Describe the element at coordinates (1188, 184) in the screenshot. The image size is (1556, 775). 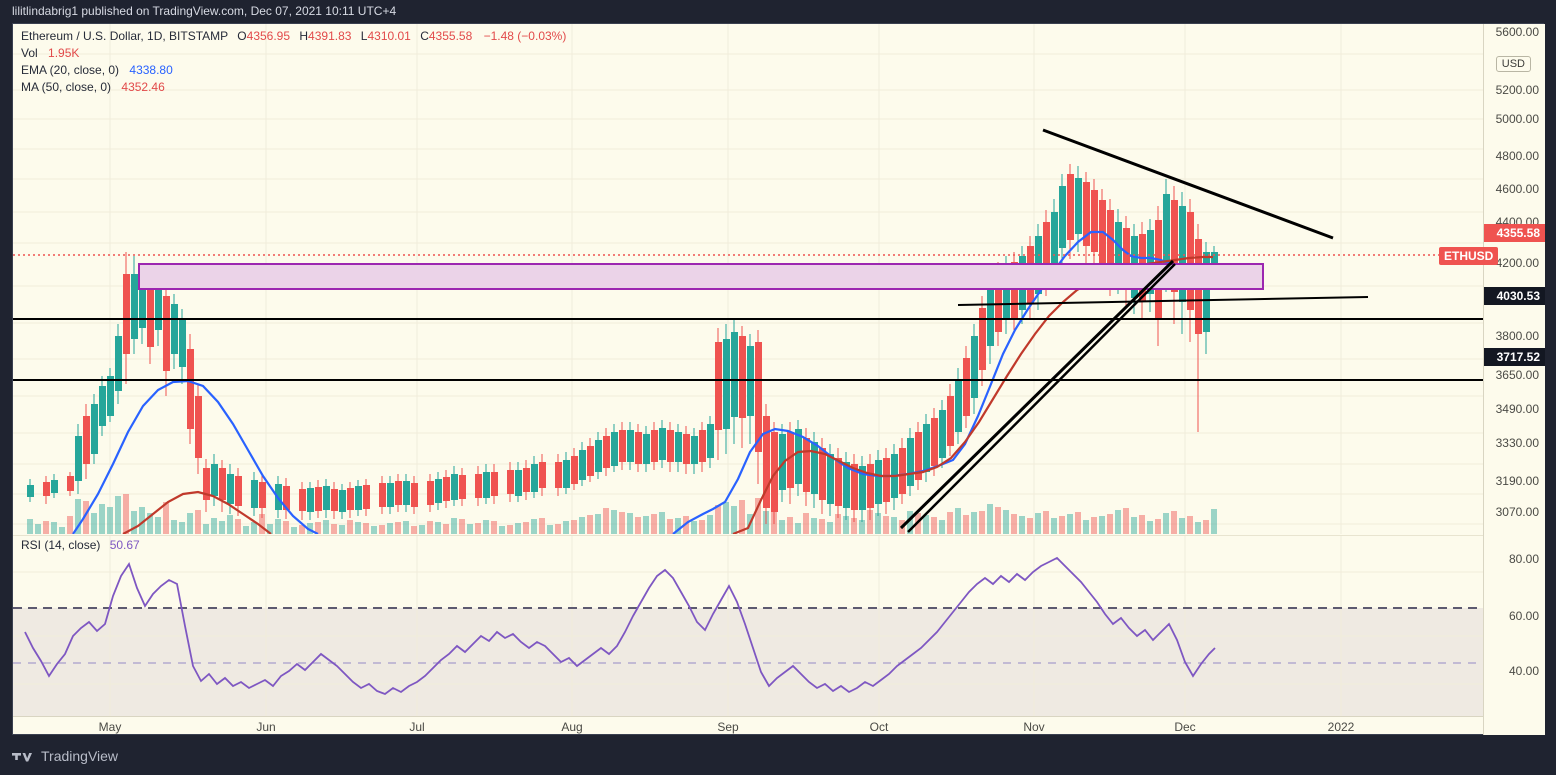
I see `downtrend-line` at that location.